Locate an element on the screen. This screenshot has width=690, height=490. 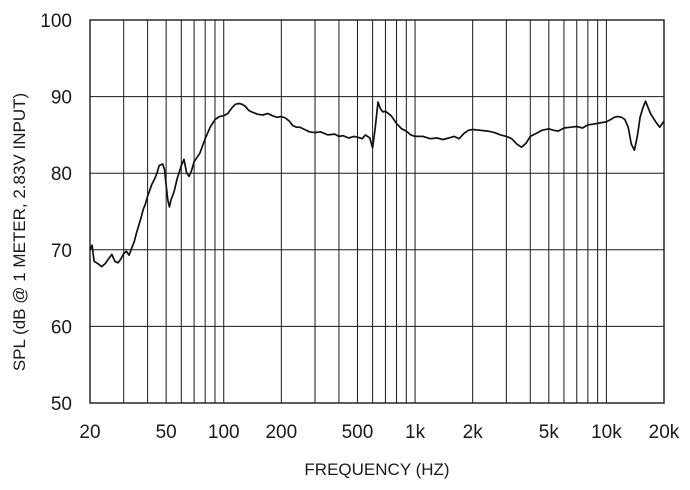
x-tick-label: 1k is located at coordinates (415, 432).